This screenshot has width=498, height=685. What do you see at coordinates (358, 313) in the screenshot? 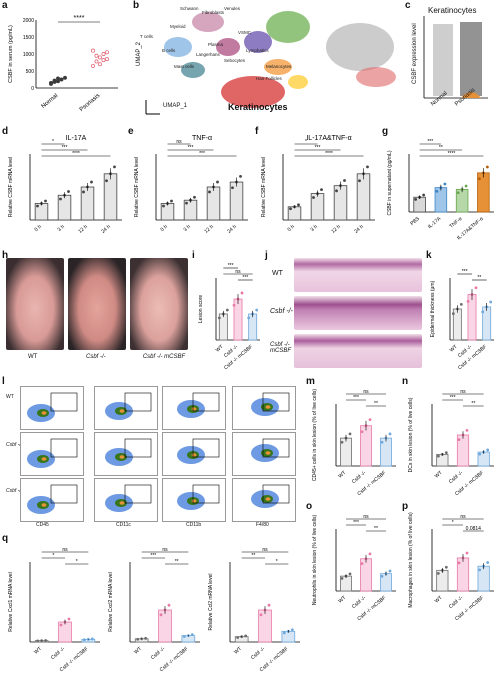
I see `histology-ko` at bounding box center [358, 313].